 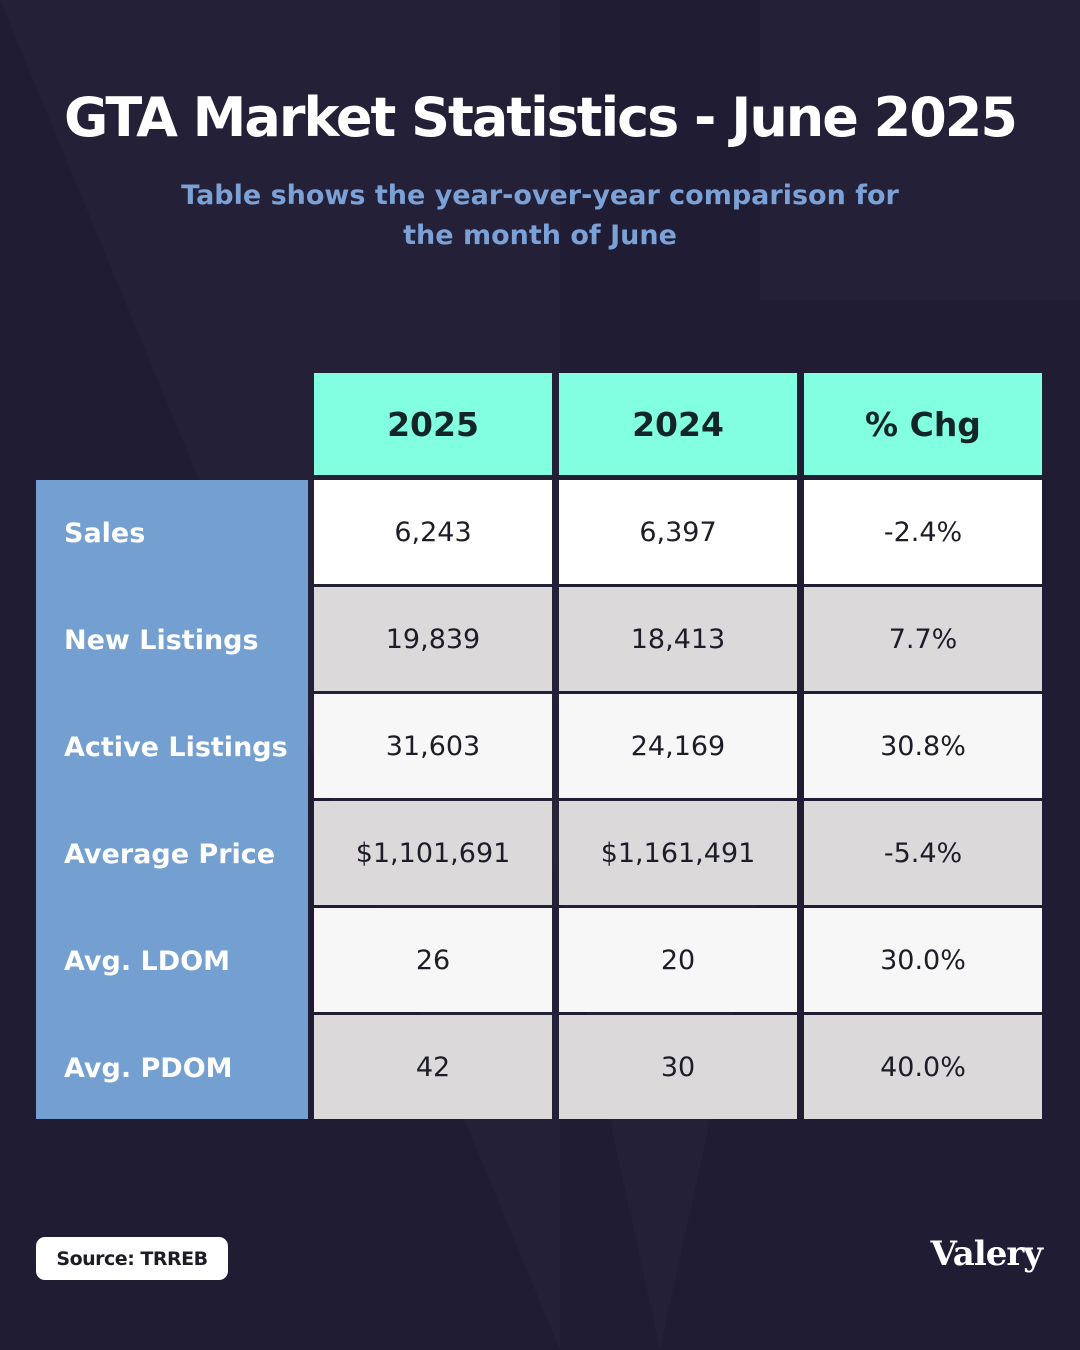 I want to click on table-cell: 7.7%, so click(x=923, y=639).